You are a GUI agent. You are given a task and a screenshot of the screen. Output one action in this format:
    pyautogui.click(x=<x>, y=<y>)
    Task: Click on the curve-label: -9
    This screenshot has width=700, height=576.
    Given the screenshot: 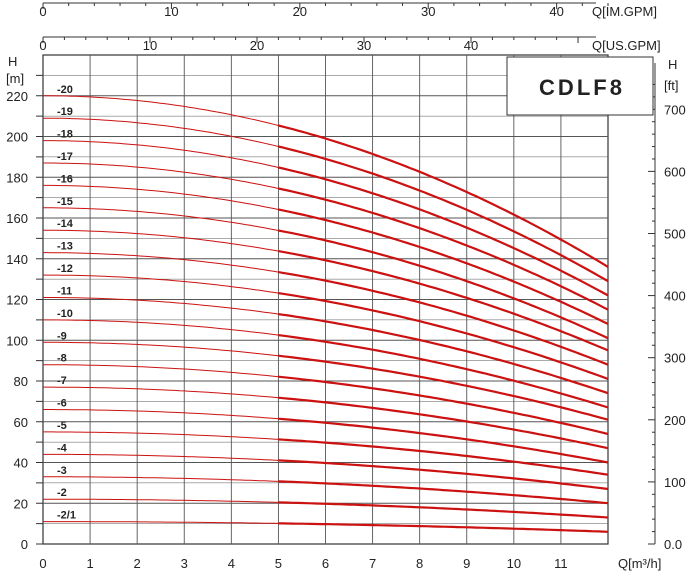 What is the action you would take?
    pyautogui.click(x=62, y=336)
    